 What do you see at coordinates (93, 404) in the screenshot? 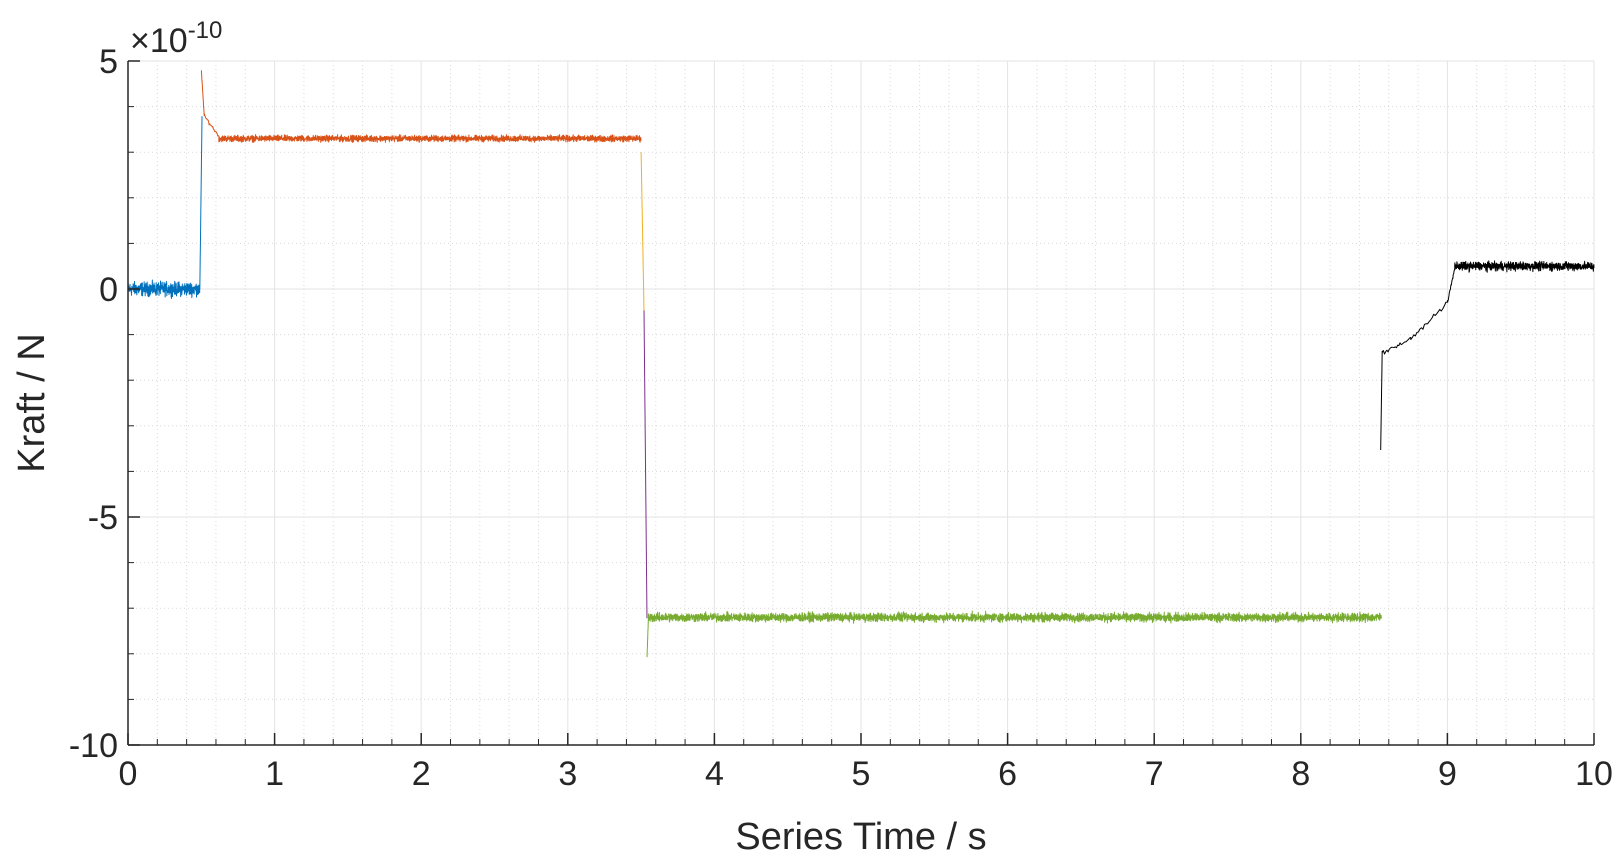
I see `y-tick-labels: -10 -5 0 5` at bounding box center [93, 404].